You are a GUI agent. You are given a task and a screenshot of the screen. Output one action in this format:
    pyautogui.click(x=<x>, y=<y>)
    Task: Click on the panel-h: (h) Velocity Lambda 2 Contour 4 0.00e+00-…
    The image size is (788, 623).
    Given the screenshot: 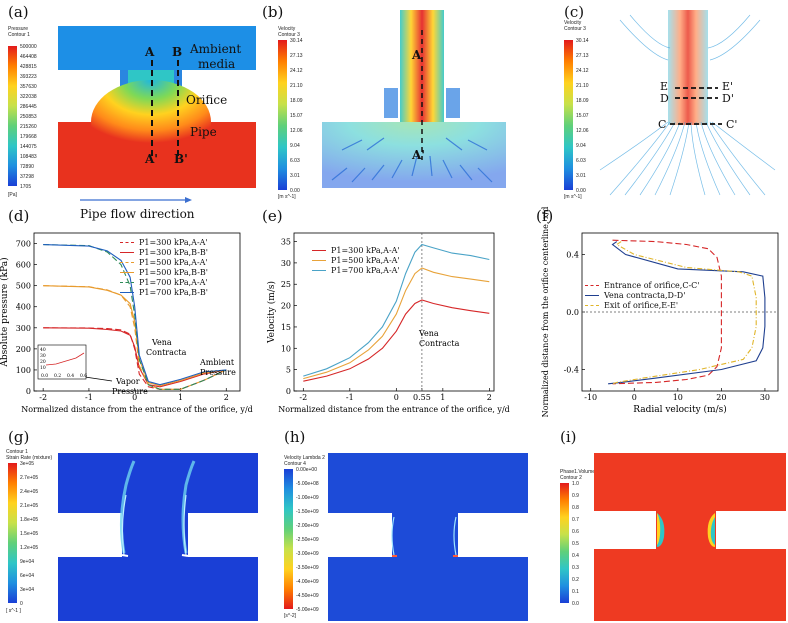 What is the action you would take?
    pyautogui.click(x=396, y=524)
    